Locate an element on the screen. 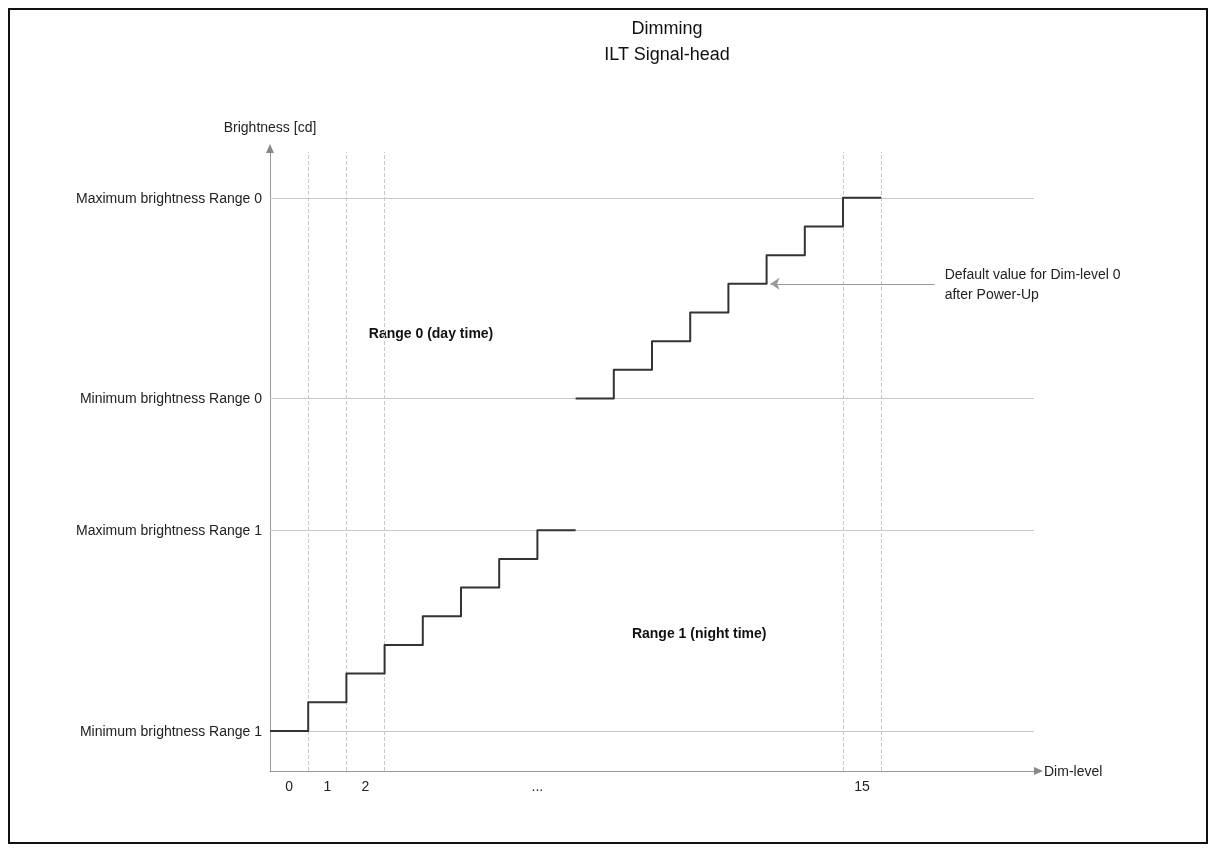 The height and width of the screenshot is (852, 1217). x-tick-label: 2 is located at coordinates (365, 786).